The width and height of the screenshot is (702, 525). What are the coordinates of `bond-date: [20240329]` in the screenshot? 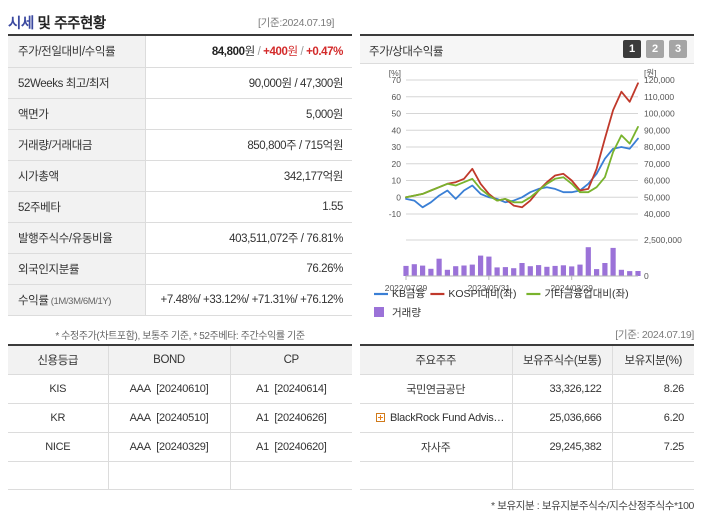 It's located at (182, 446).